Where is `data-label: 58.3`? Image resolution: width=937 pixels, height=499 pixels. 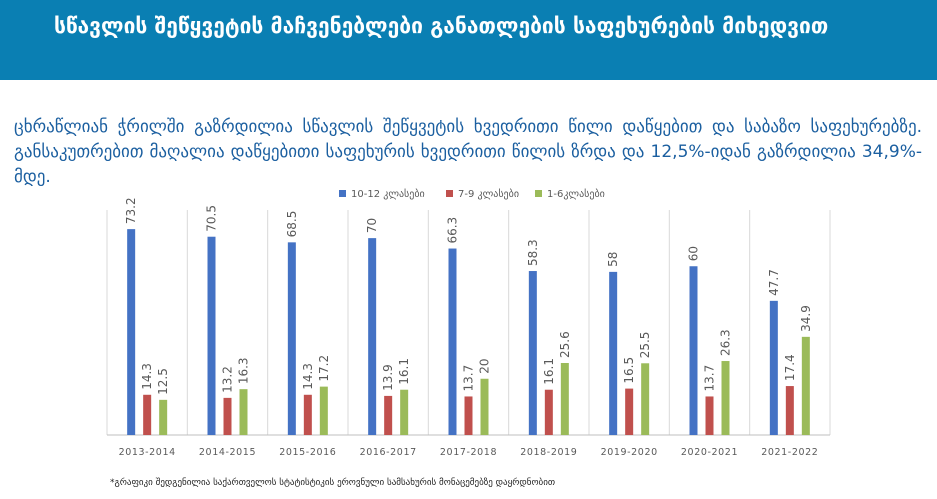
data-label: 58.3 is located at coordinates (533, 252).